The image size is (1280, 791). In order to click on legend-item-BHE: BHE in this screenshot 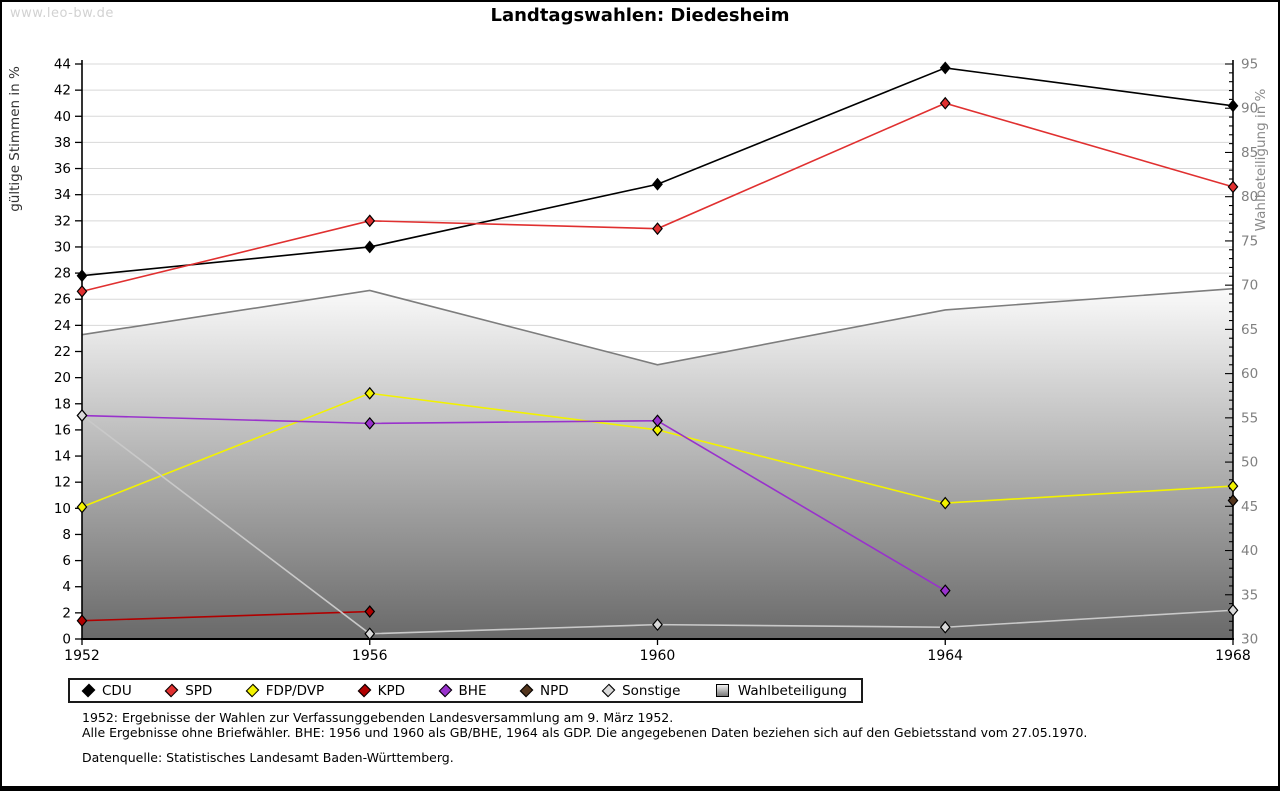, I will do `click(462, 690)`.